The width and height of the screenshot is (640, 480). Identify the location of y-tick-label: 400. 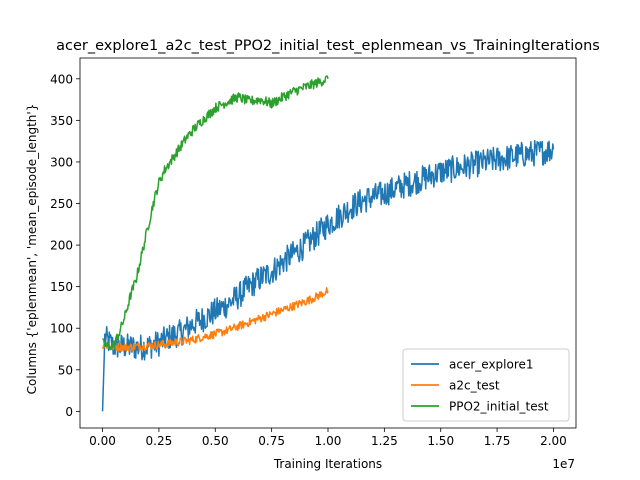
(61, 79).